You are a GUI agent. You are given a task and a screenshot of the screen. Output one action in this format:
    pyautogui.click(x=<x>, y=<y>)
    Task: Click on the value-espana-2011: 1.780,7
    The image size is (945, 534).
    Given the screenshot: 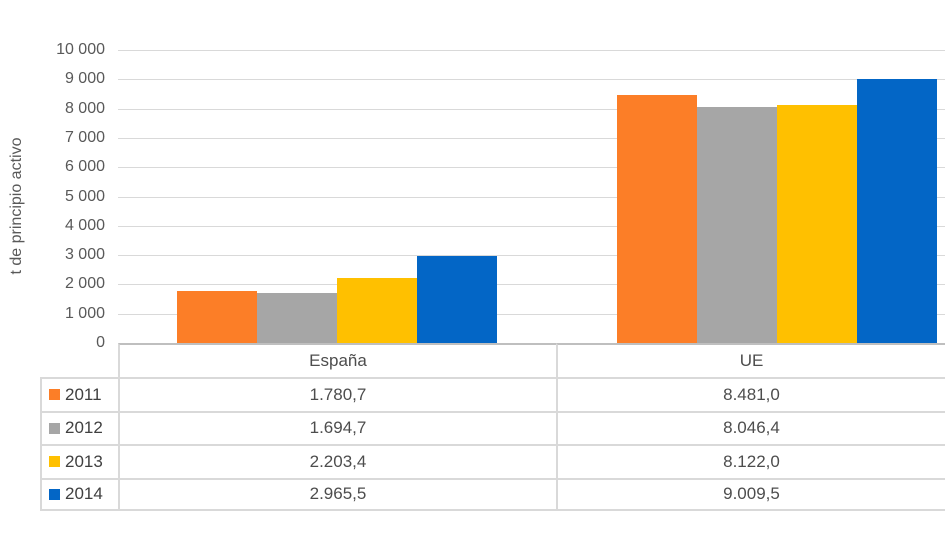 What is the action you would take?
    pyautogui.click(x=337, y=394)
    